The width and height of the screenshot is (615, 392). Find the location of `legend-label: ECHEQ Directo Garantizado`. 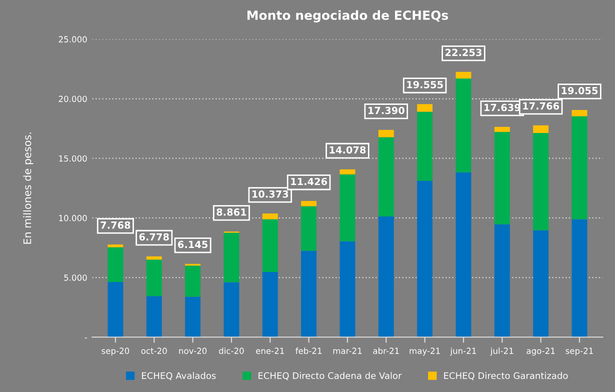

legend-label: ECHEQ Directo Garantizado is located at coordinates (506, 376).